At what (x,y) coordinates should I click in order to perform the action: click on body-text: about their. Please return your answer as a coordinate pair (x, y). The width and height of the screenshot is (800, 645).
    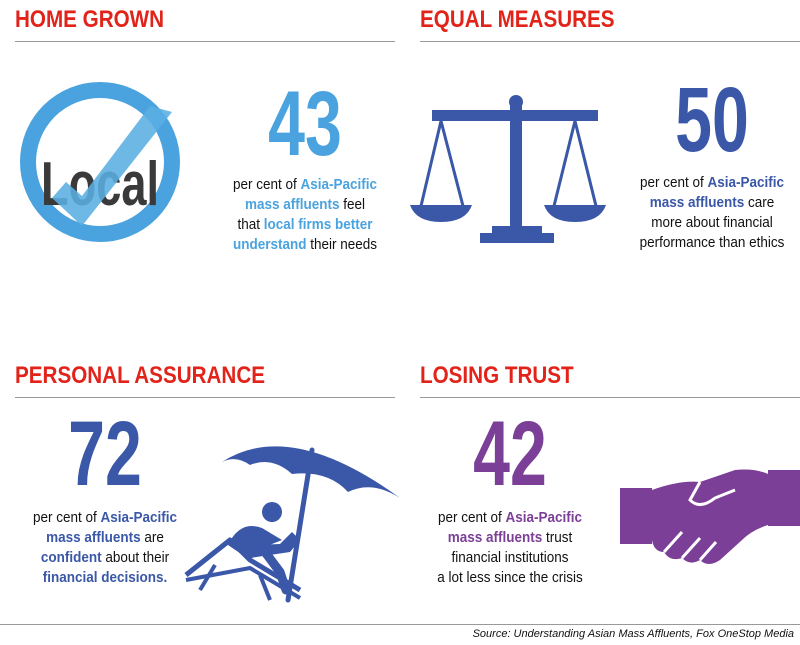
    Looking at the image, I should click on (135, 557).